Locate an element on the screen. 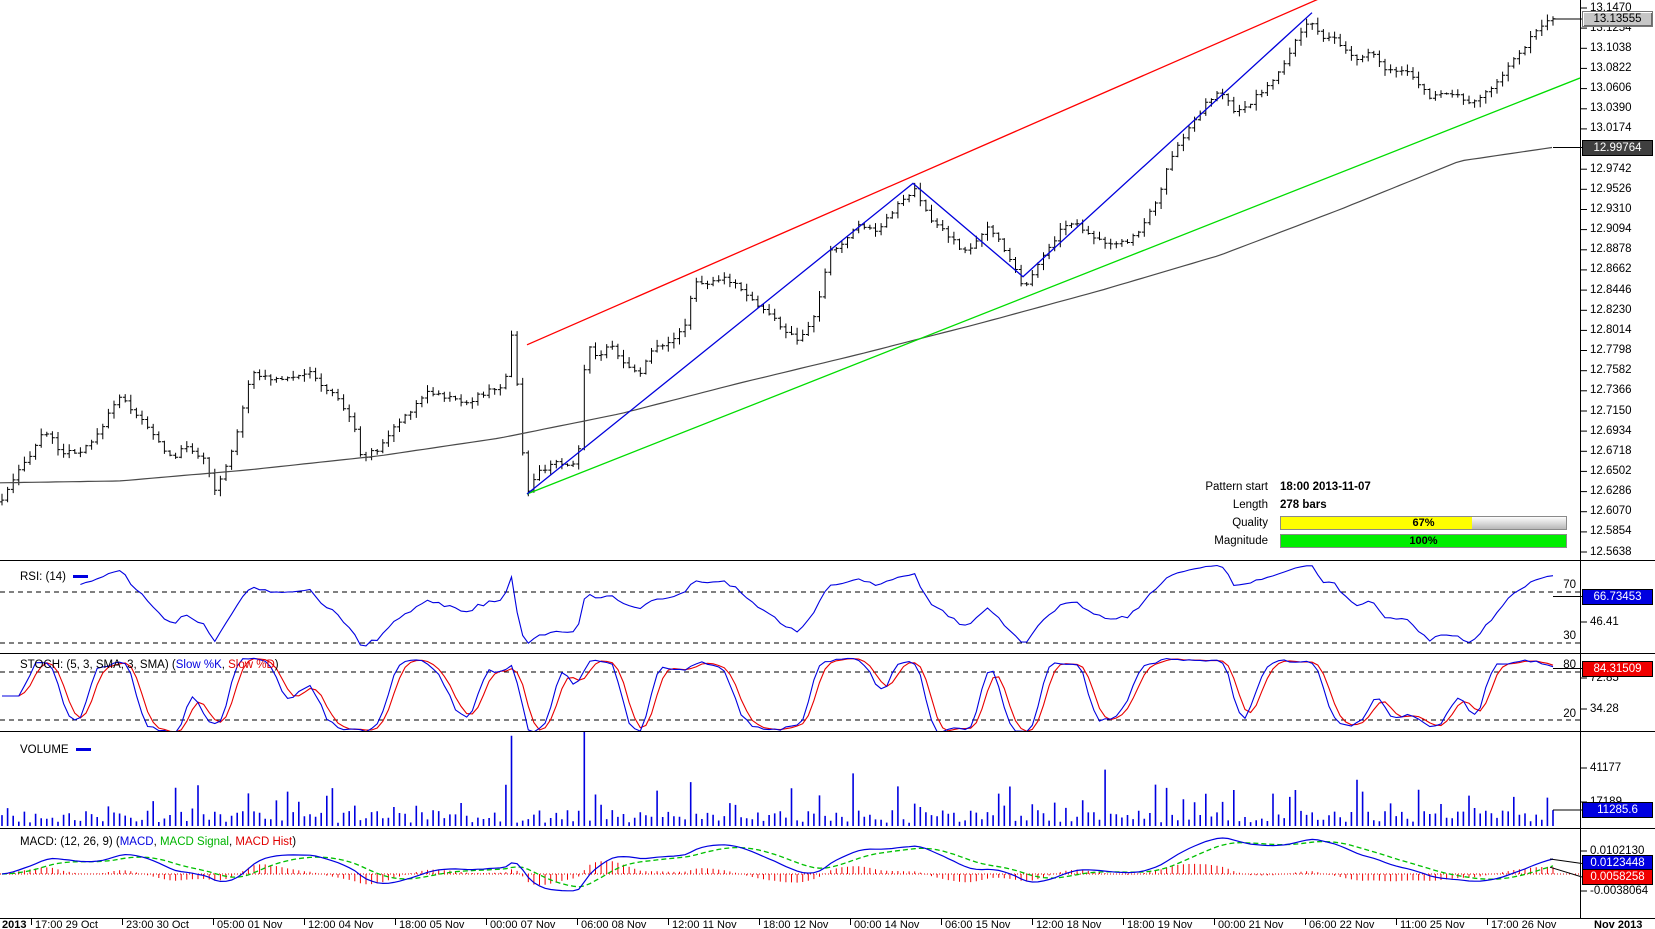 The width and height of the screenshot is (1655, 929). price-tick-label: 12.8662 is located at coordinates (1611, 269).